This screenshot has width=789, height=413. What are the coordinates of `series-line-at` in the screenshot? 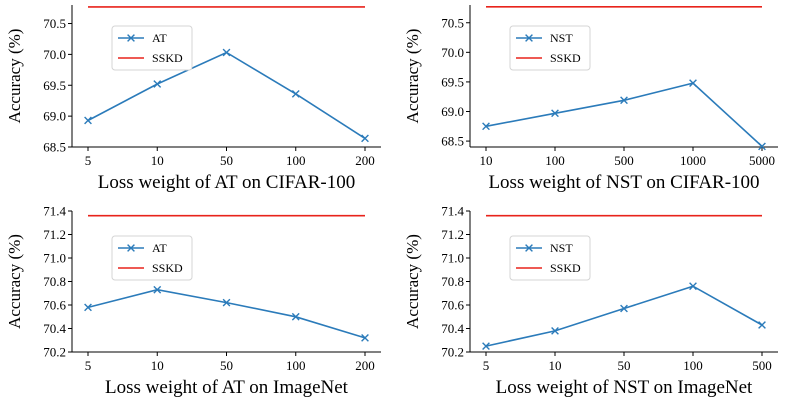 It's located at (226, 313).